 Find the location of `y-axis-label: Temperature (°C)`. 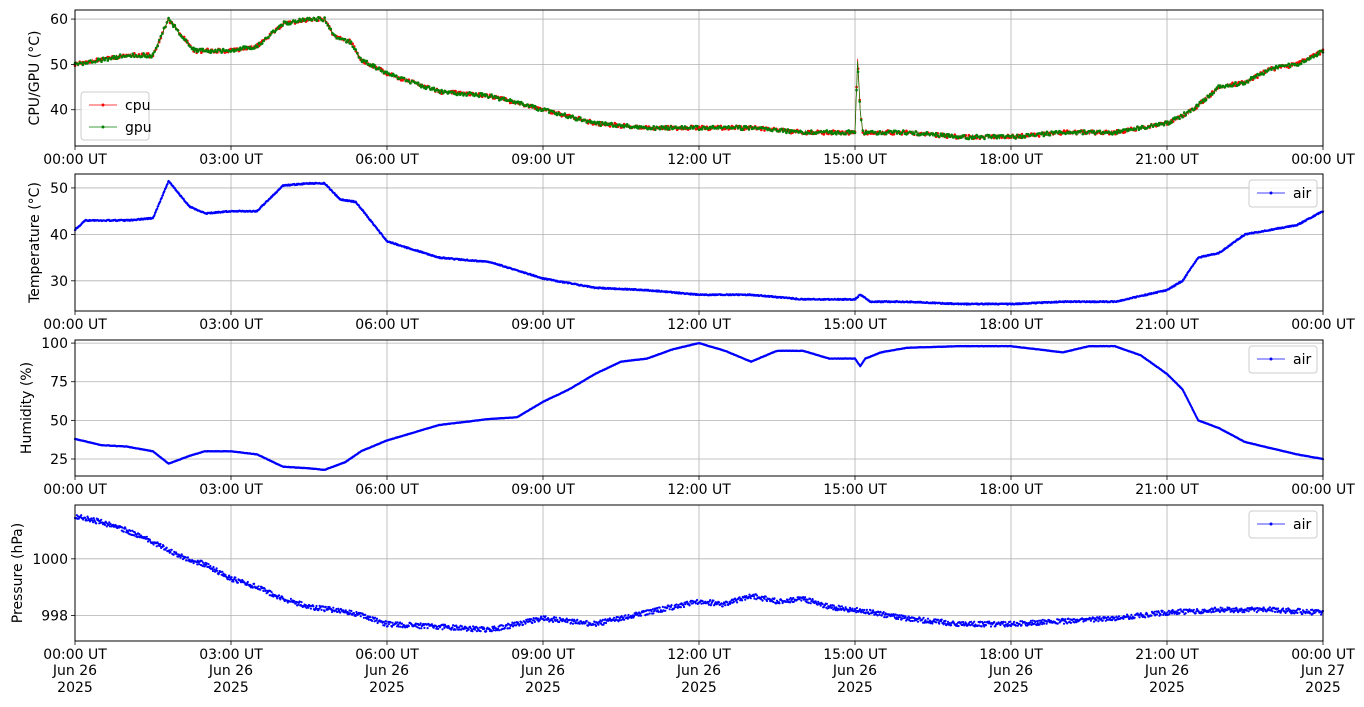

y-axis-label: Temperature (°C) is located at coordinates (35, 243).